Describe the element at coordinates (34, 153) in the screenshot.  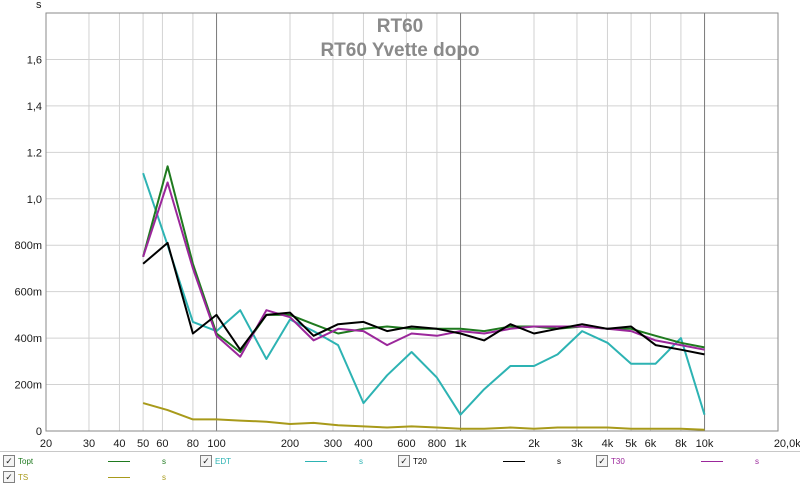
I see `y-tick-label: 1.2` at that location.